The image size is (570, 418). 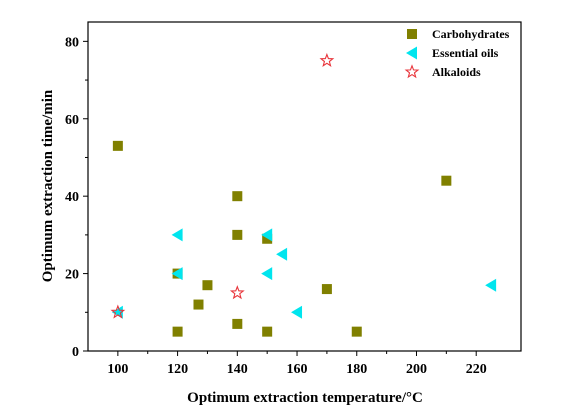 I want to click on y-tick-label: 0, so click(x=75, y=352).